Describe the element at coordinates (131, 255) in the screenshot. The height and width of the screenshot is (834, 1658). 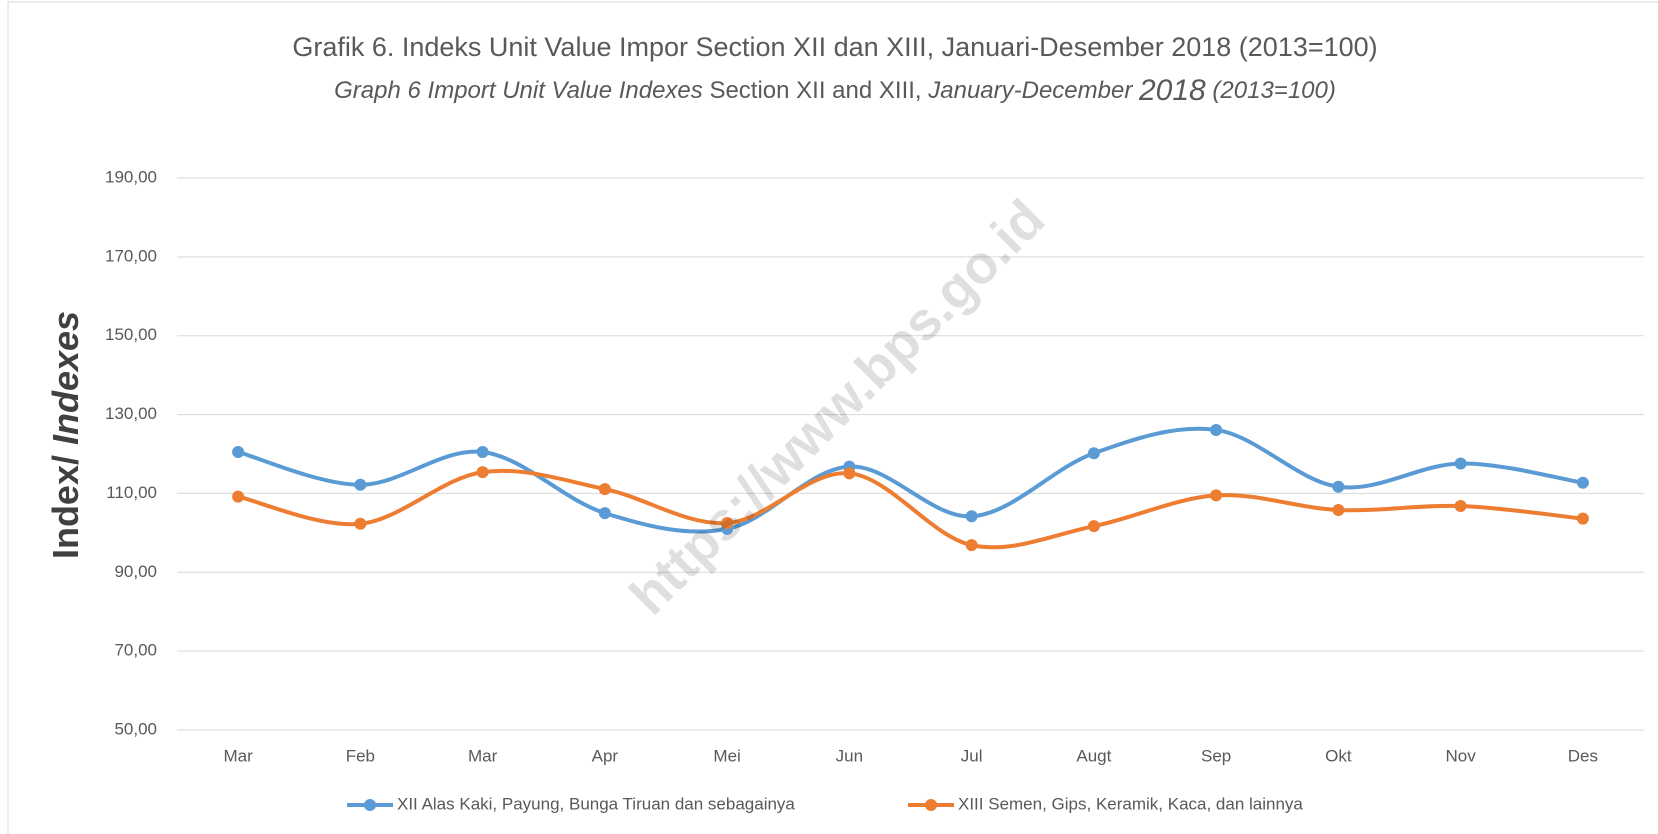
I see `y-tick-label: 170,00` at that location.